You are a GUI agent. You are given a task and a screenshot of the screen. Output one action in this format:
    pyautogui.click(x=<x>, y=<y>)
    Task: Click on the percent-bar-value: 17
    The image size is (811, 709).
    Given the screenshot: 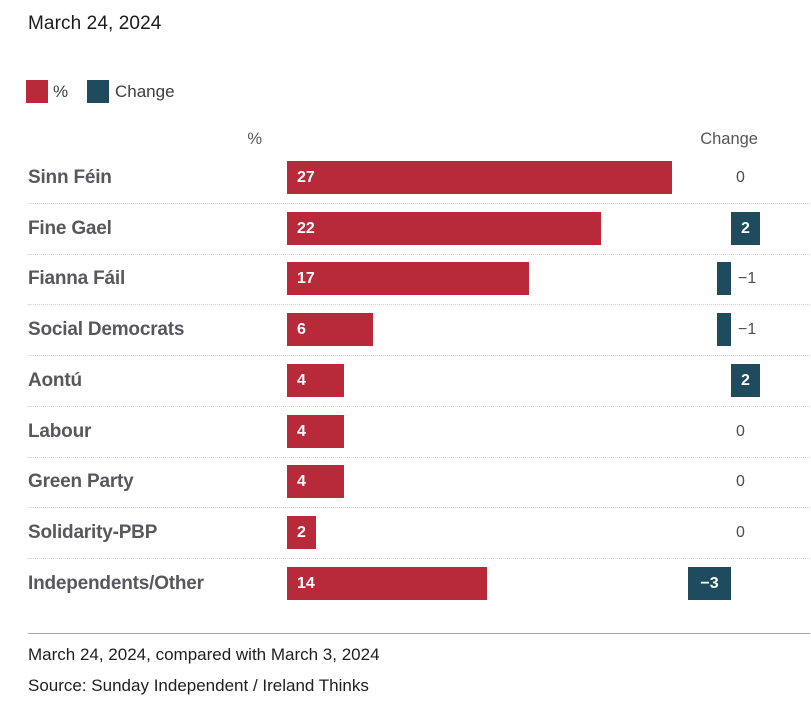 What is the action you would take?
    pyautogui.click(x=306, y=278)
    